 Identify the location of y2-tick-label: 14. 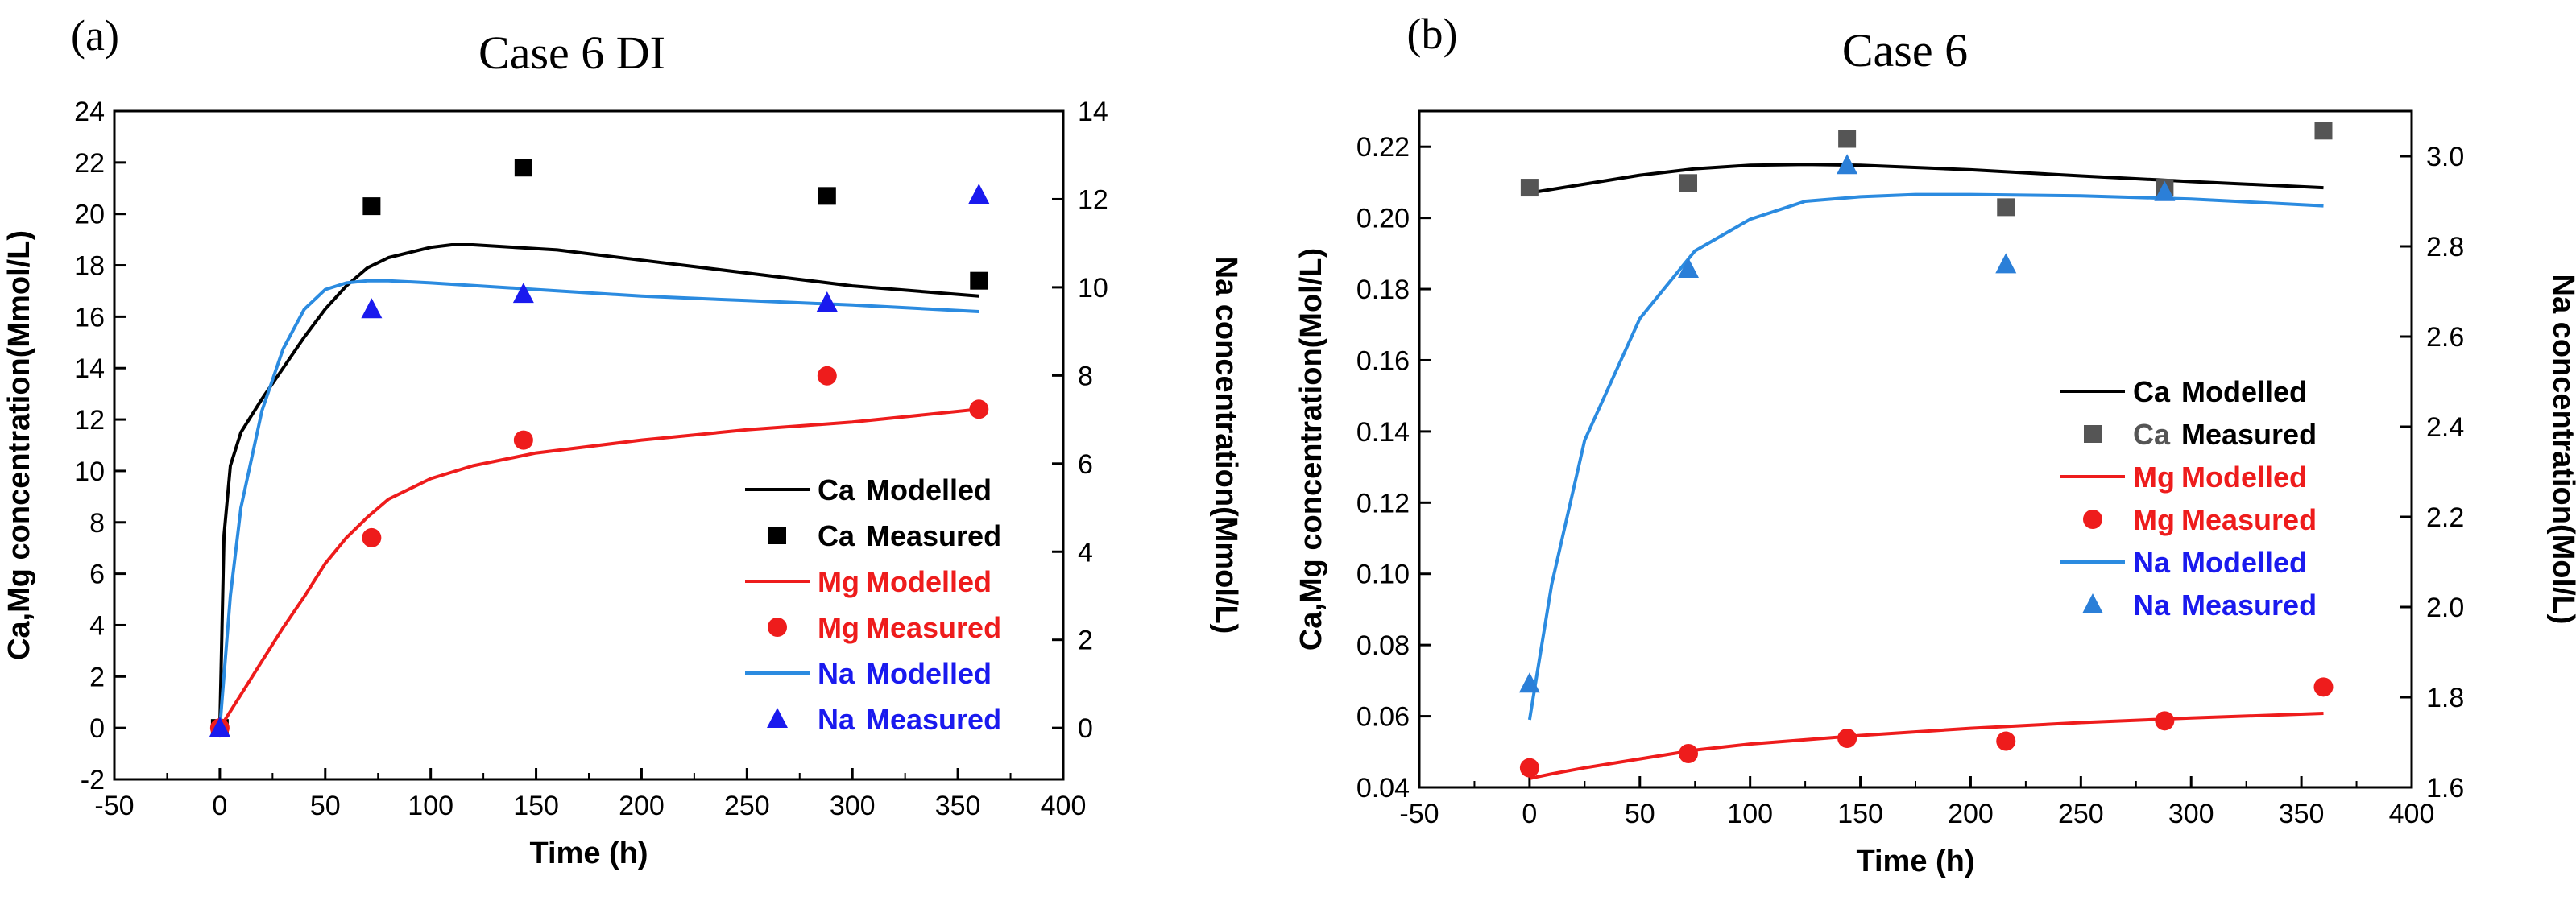
(1093, 112).